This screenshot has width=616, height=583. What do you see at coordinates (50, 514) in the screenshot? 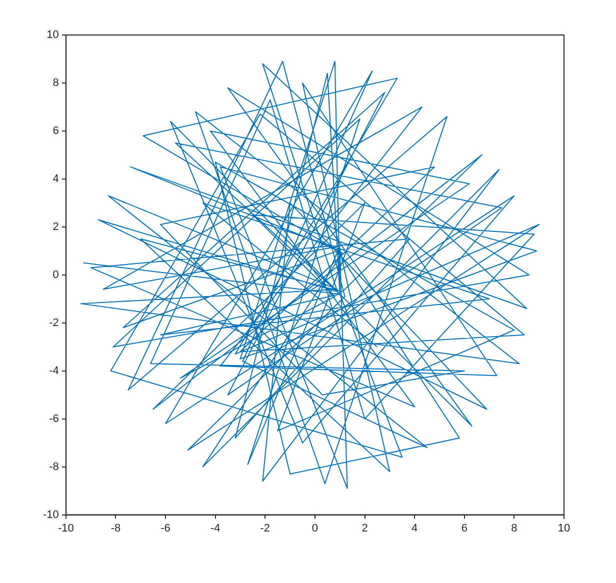
I see `y-tick-label: -10` at bounding box center [50, 514].